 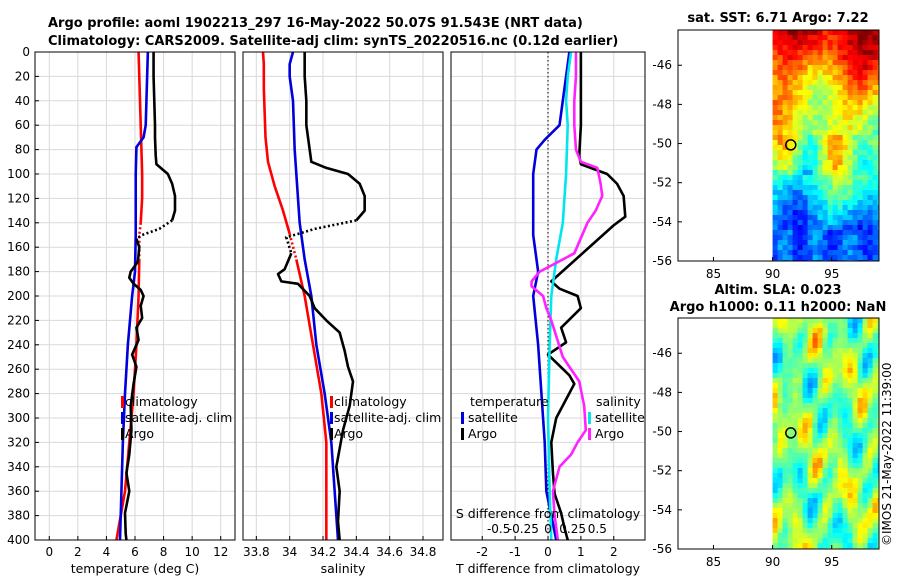 I want to click on difference-xtick-label: 0, so click(x=548, y=552).